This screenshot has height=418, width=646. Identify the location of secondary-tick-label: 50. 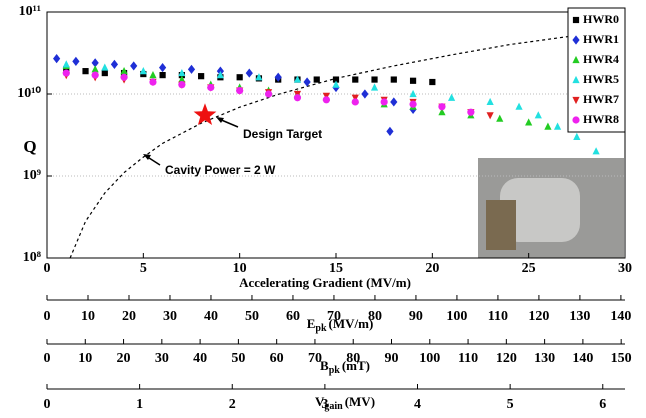
(238, 358).